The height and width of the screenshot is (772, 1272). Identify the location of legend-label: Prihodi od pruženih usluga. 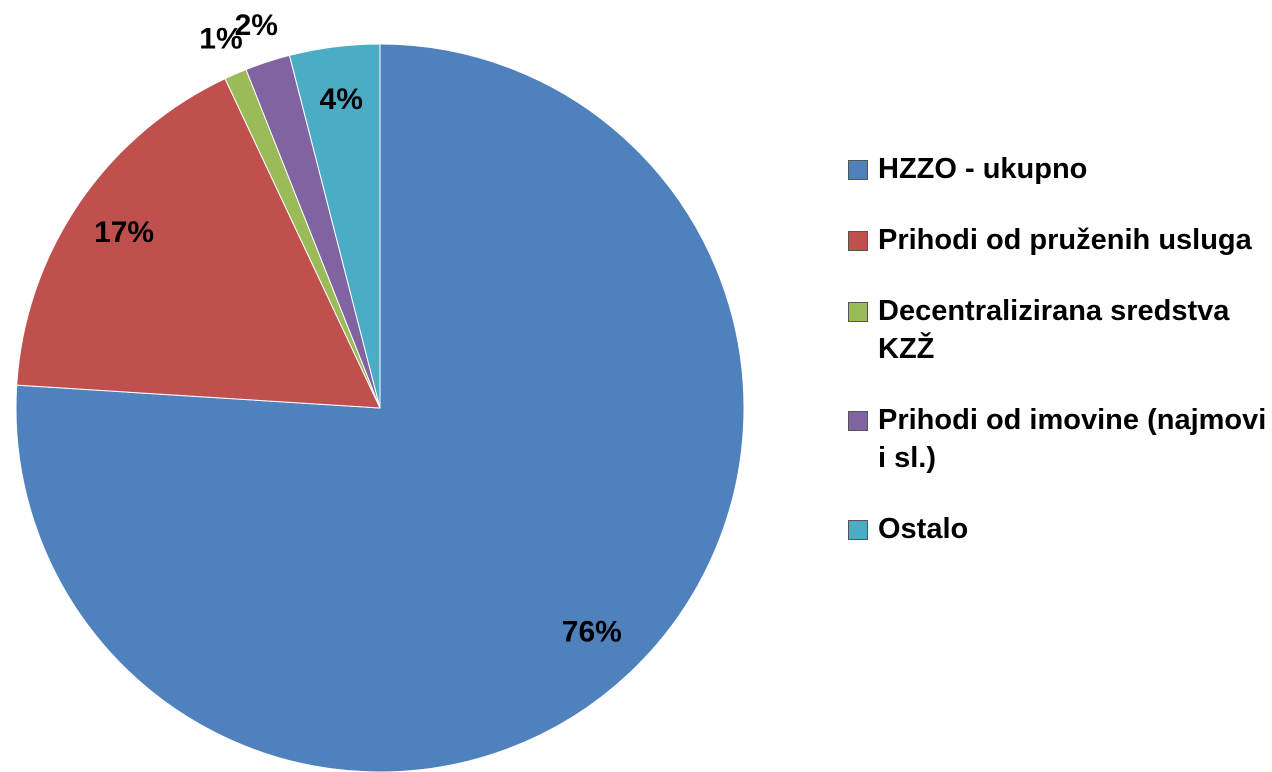
(1065, 240).